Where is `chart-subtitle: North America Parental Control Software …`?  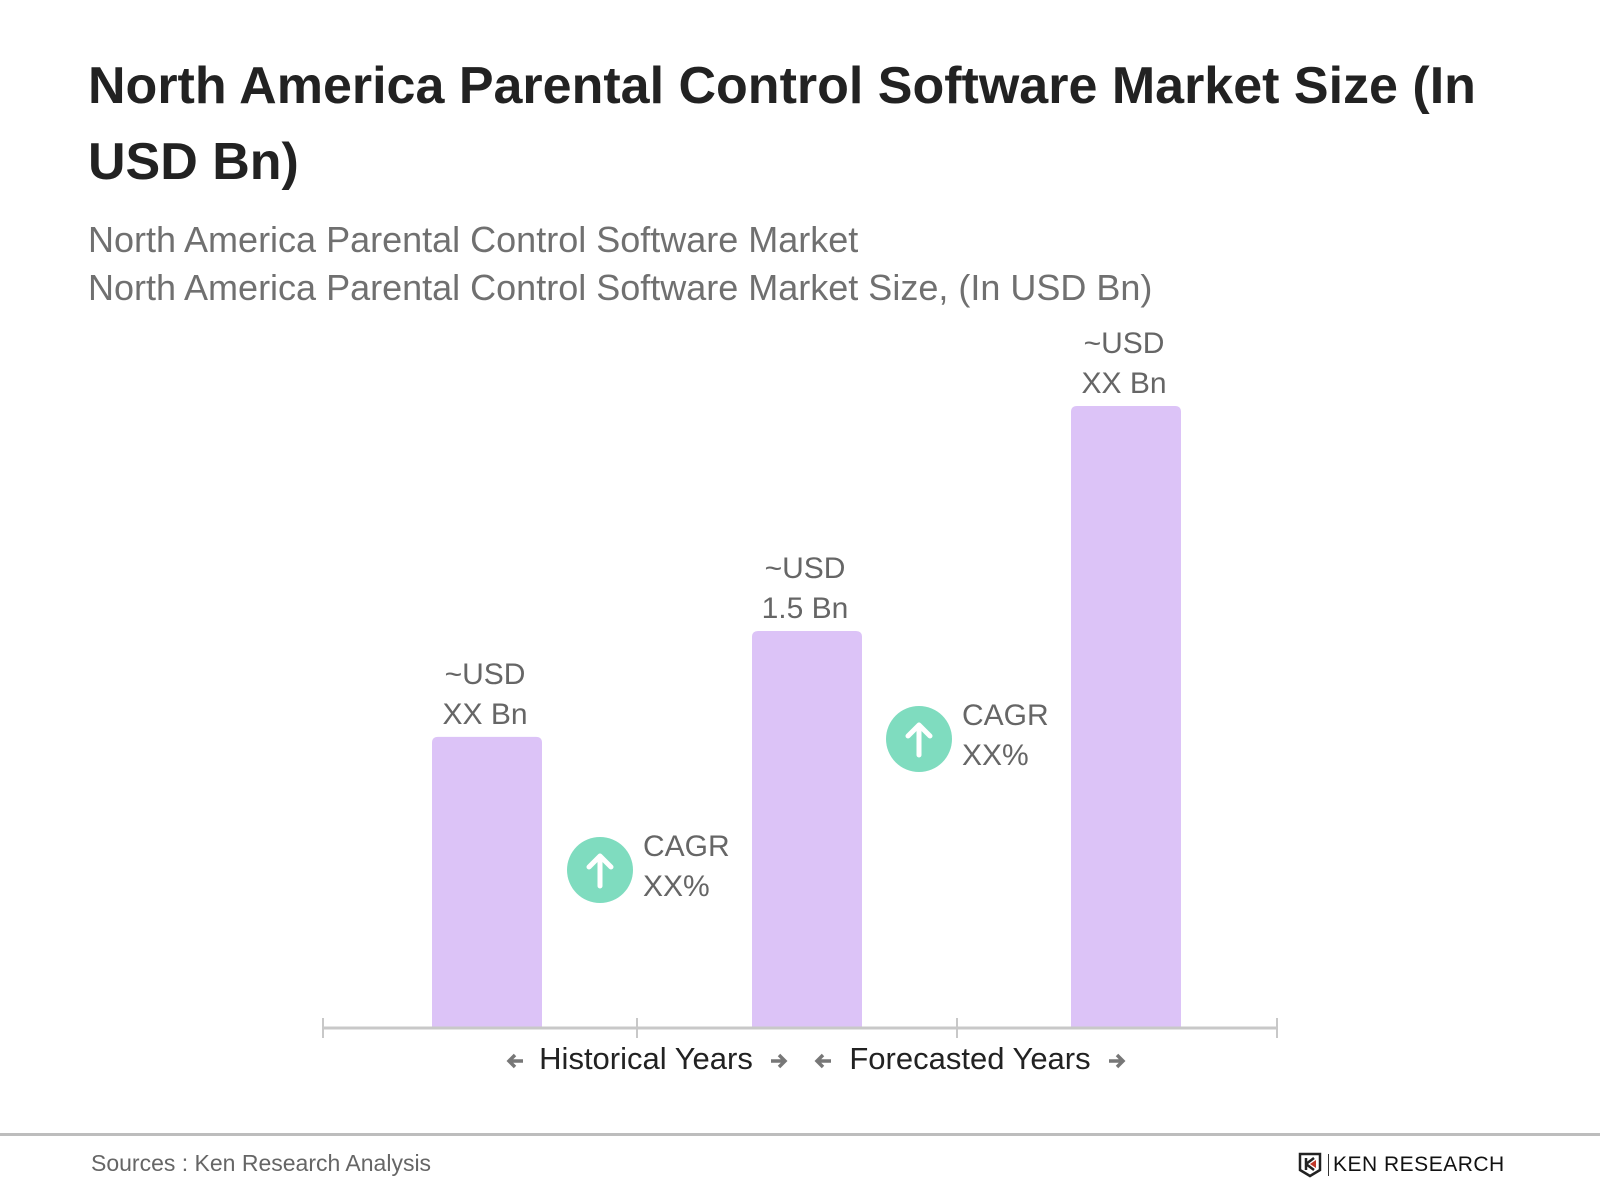 chart-subtitle: North America Parental Control Software … is located at coordinates (620, 264).